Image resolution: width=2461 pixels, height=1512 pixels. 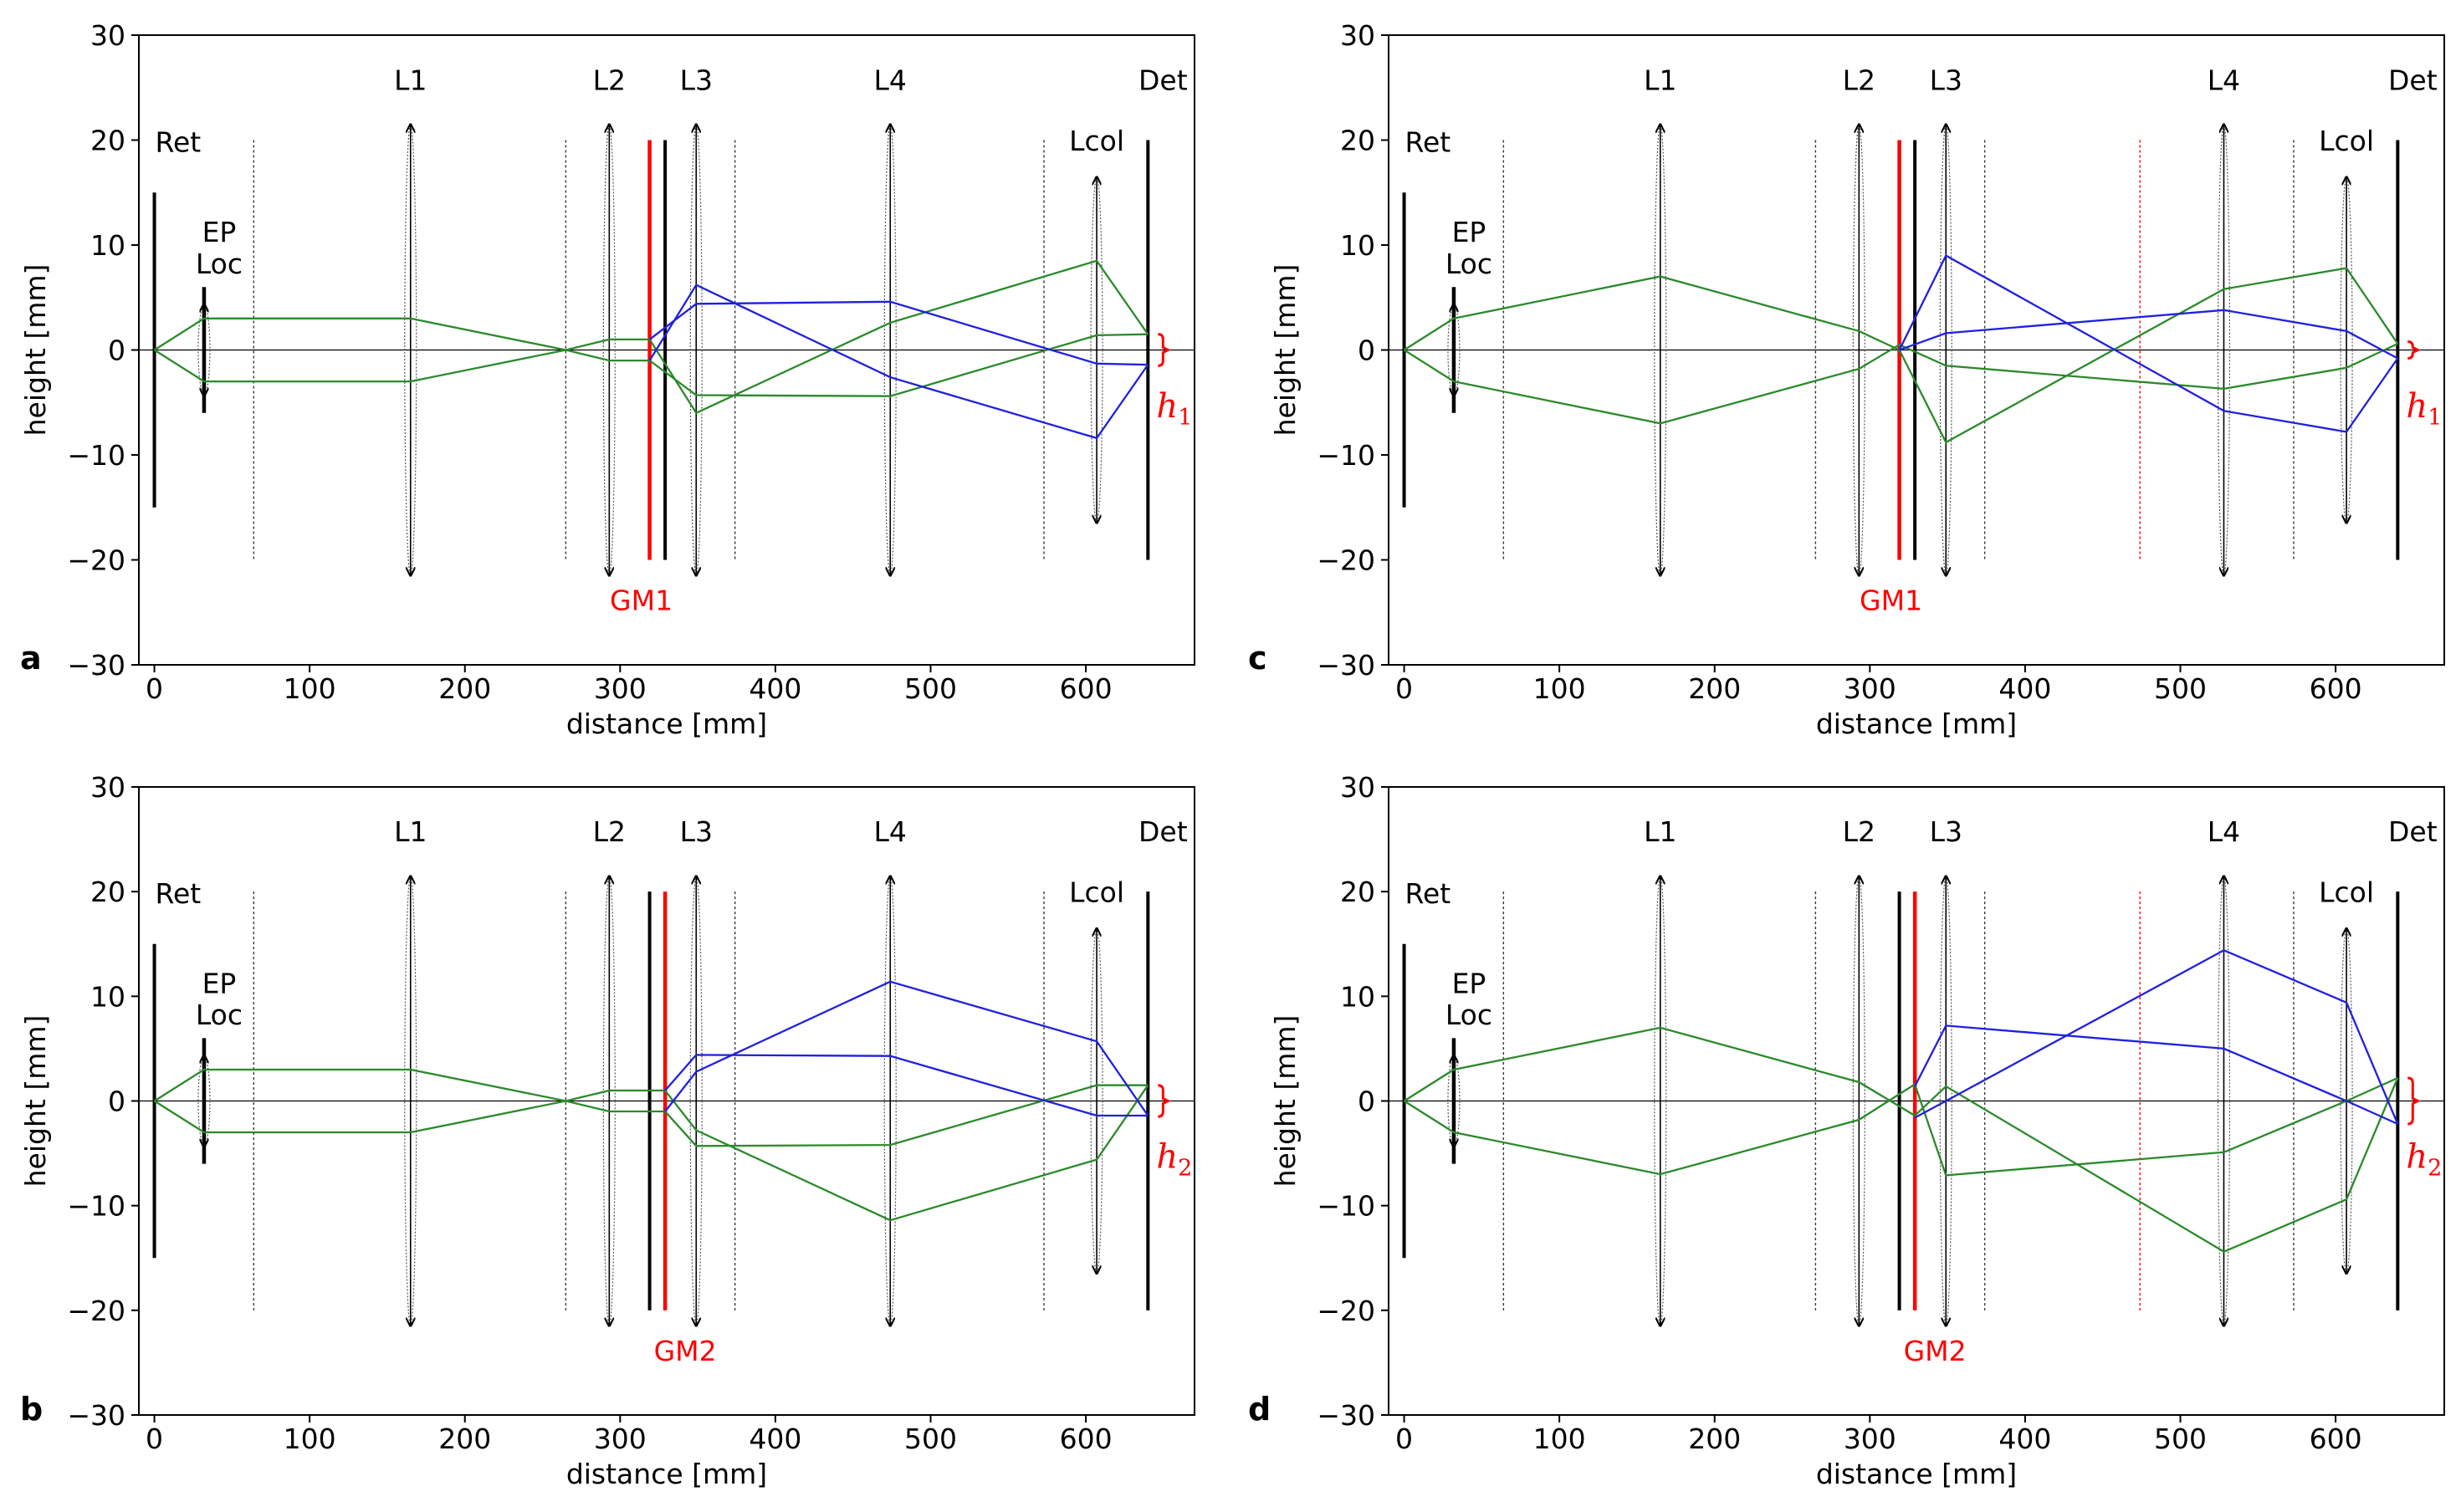 I want to click on panel-letter: a, so click(x=31, y=658).